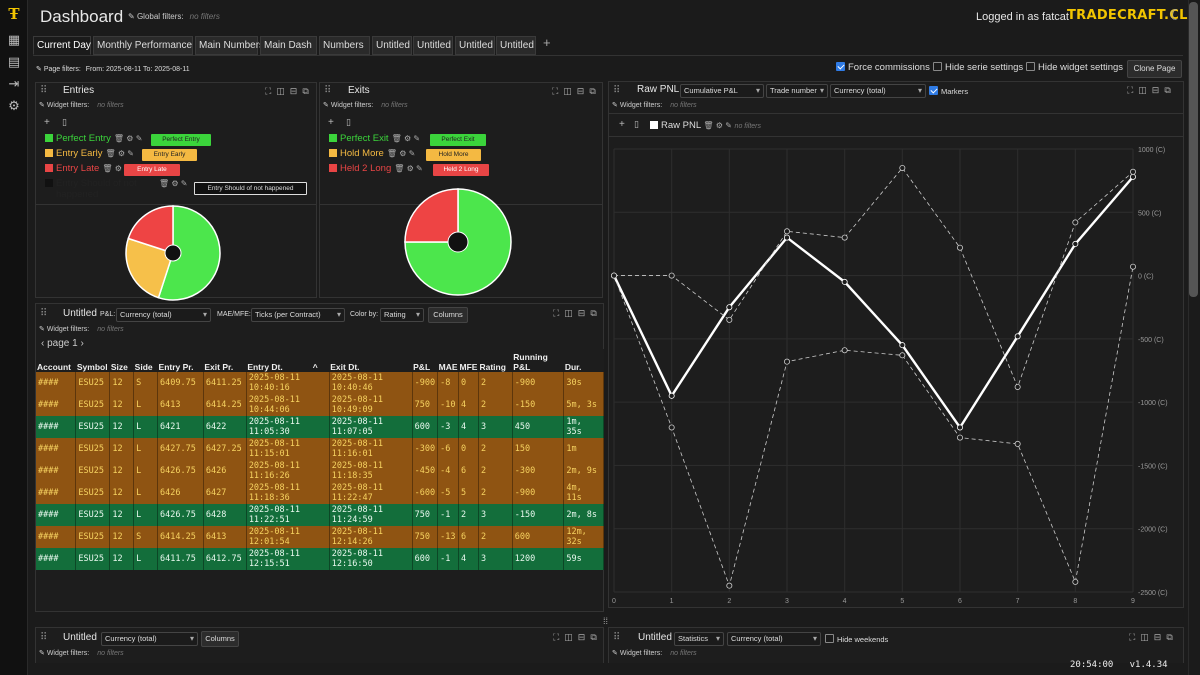 The width and height of the screenshot is (1200, 675). Describe the element at coordinates (344, 45) in the screenshot. I see `tab-4: Numbers` at that location.